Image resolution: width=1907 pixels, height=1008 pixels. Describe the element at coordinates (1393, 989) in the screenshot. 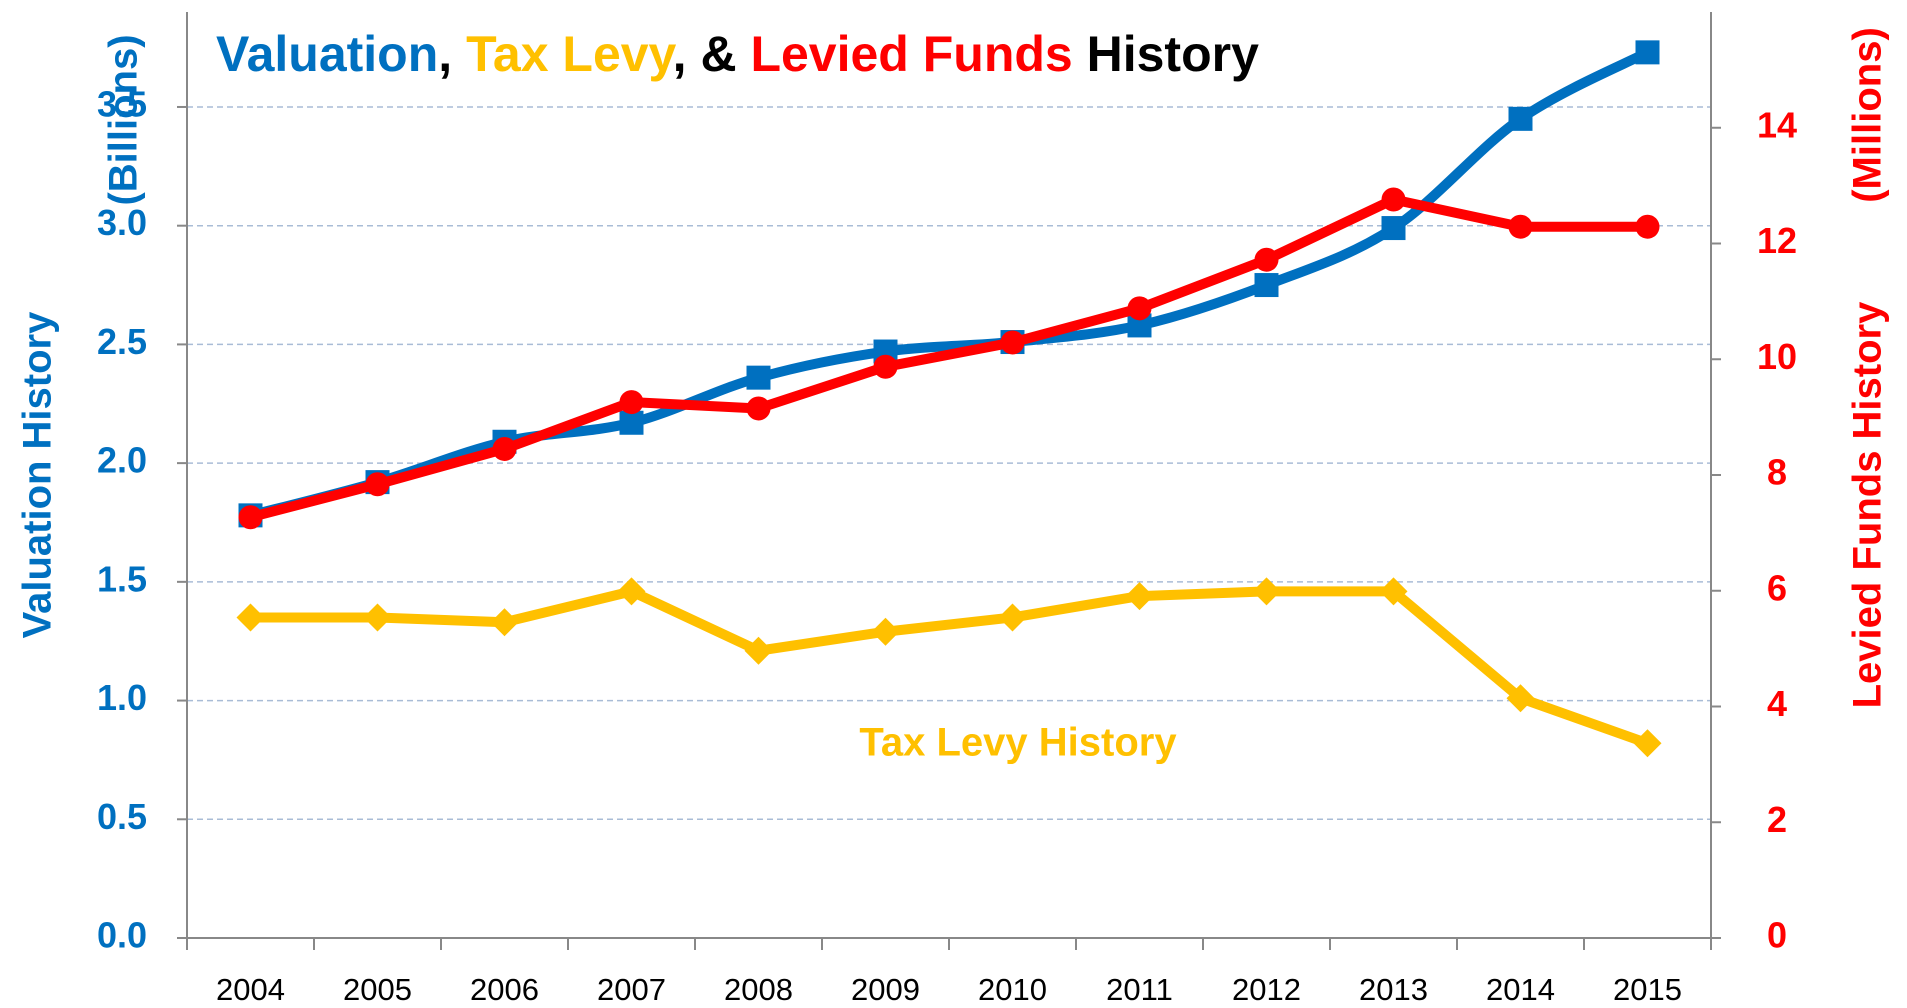

I see `x-tick-label: 2013` at that location.